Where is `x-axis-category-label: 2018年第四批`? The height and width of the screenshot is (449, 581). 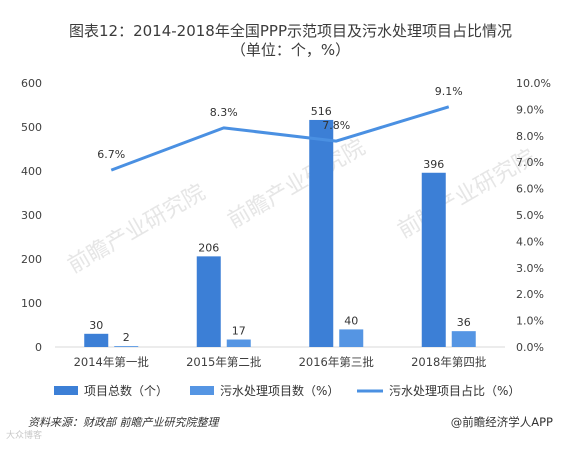 x-axis-category-label: 2018年第四批 is located at coordinates (449, 362).